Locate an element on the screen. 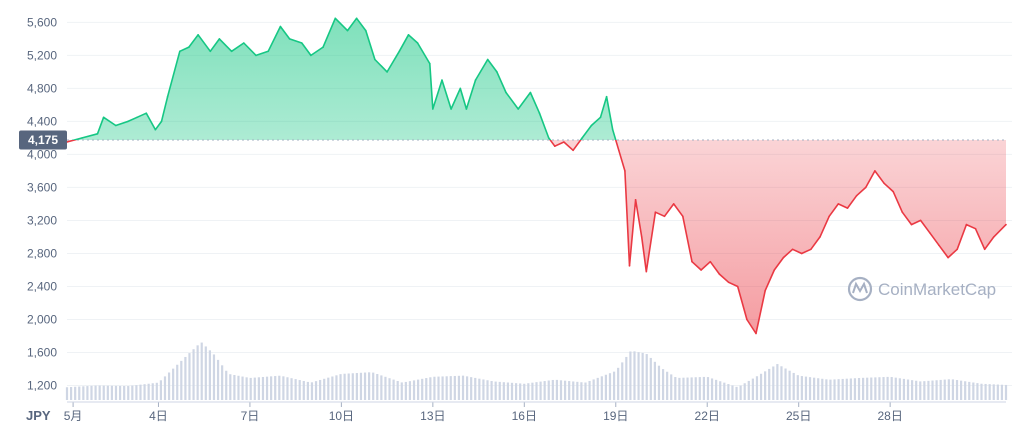 The width and height of the screenshot is (1024, 427). y-tick-label: 3,200 is located at coordinates (42, 220).